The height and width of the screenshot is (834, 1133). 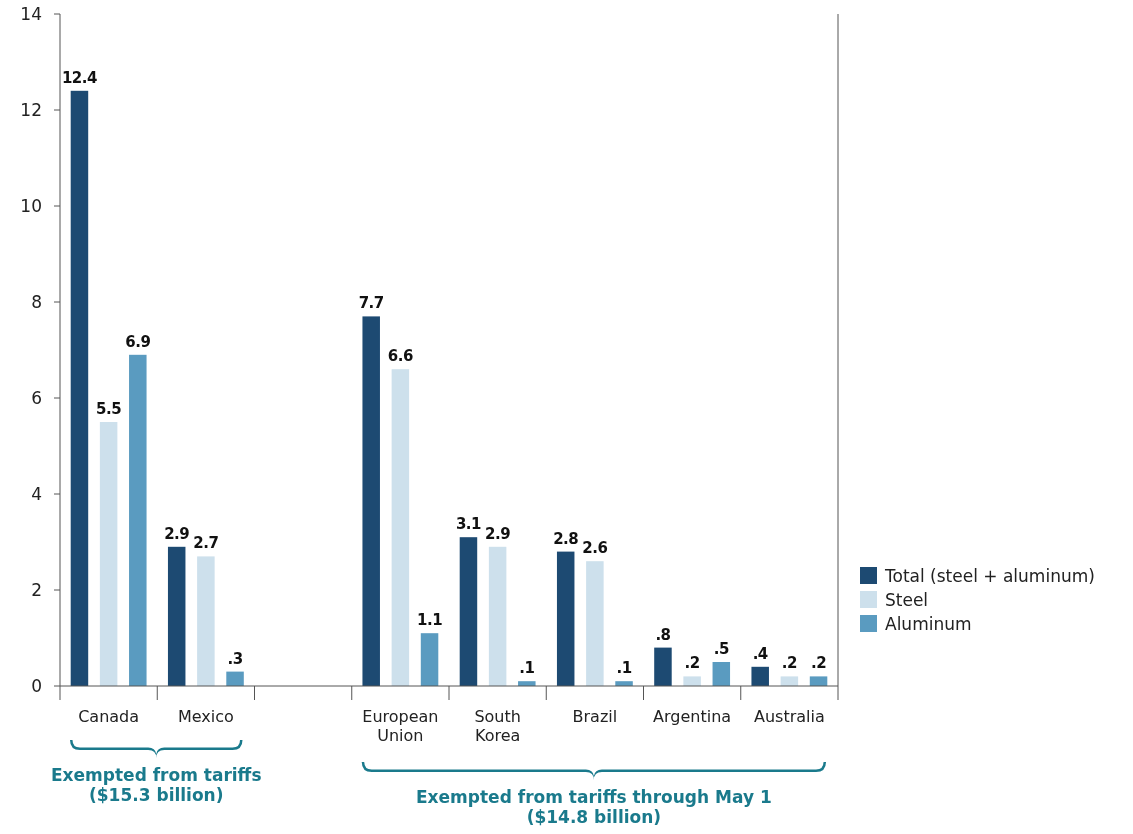 I want to click on x-tick-label: Australia, so click(x=789, y=716).